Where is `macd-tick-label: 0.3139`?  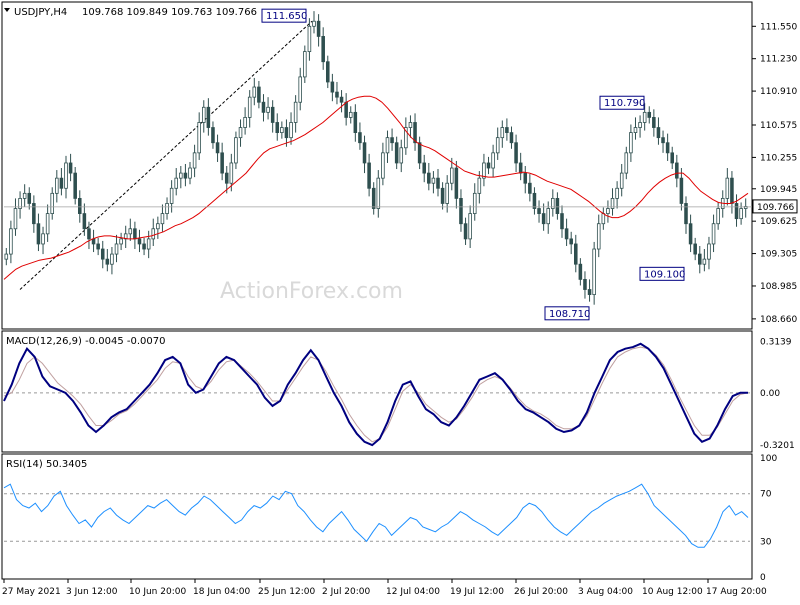
macd-tick-label: 0.3139 is located at coordinates (776, 343).